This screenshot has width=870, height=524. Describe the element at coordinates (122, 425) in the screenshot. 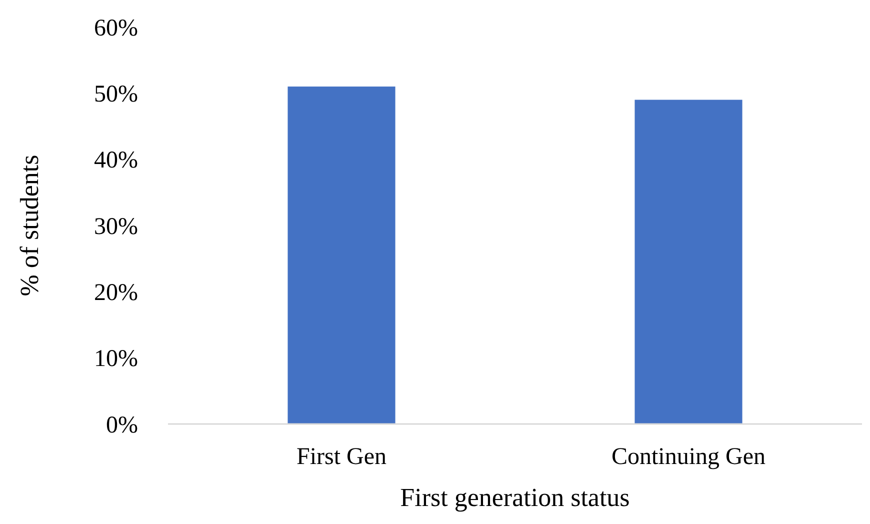

I see `y-tick-label: 0%` at that location.